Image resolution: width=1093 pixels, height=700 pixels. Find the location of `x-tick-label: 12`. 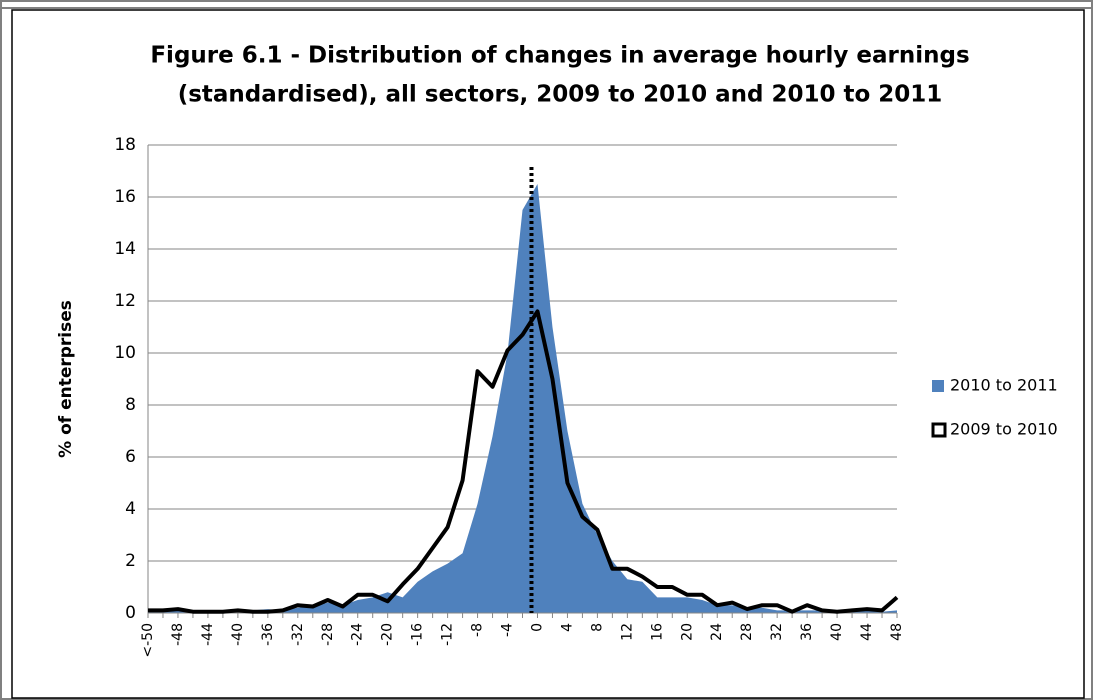

x-tick-label: 12 is located at coordinates (627, 632).